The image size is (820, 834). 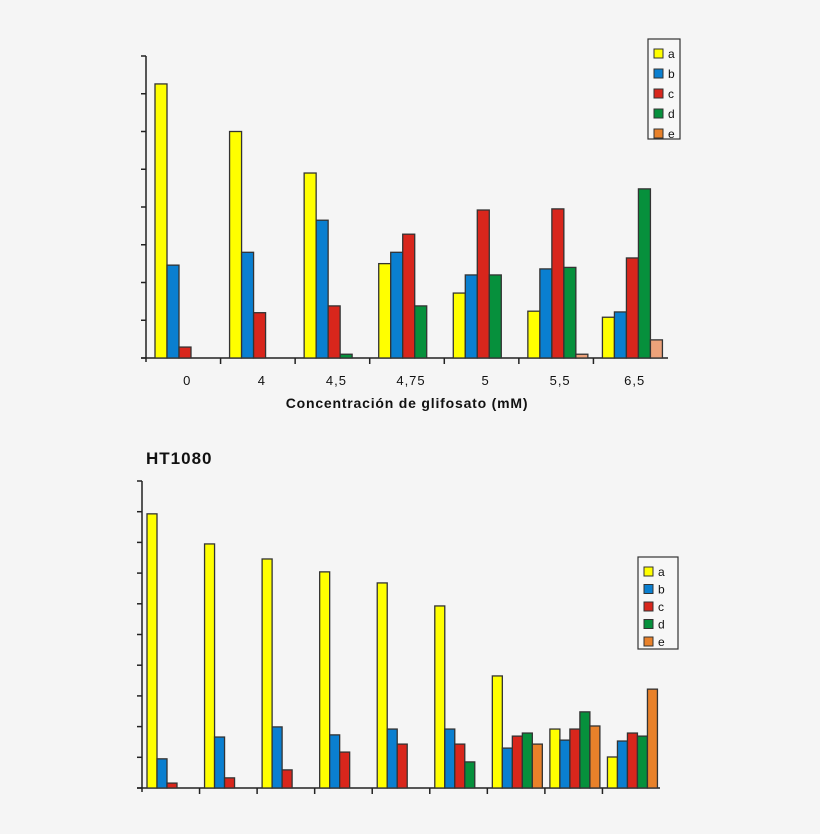 I want to click on x-tick-label: 4, so click(x=262, y=380).